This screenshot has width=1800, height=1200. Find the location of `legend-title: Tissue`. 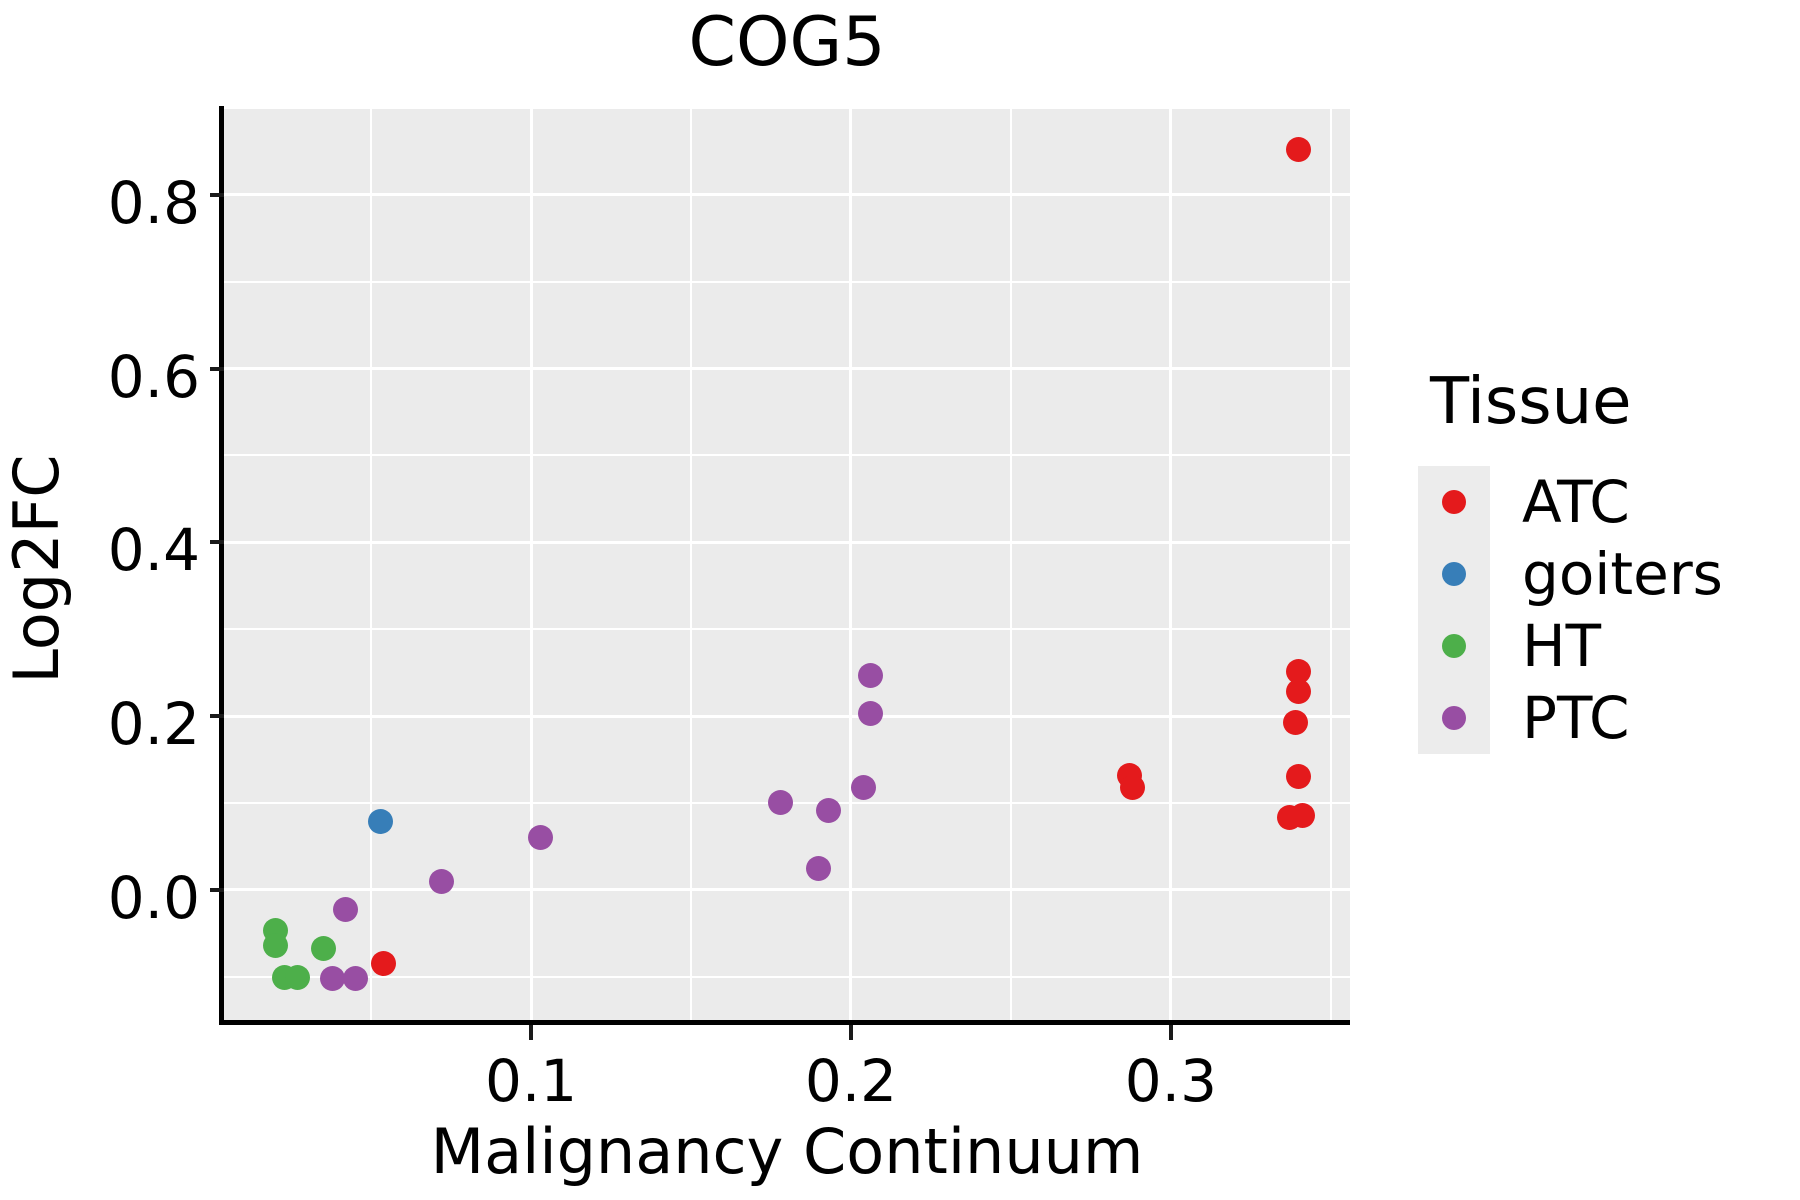

legend-title: Tissue is located at coordinates (1531, 402).